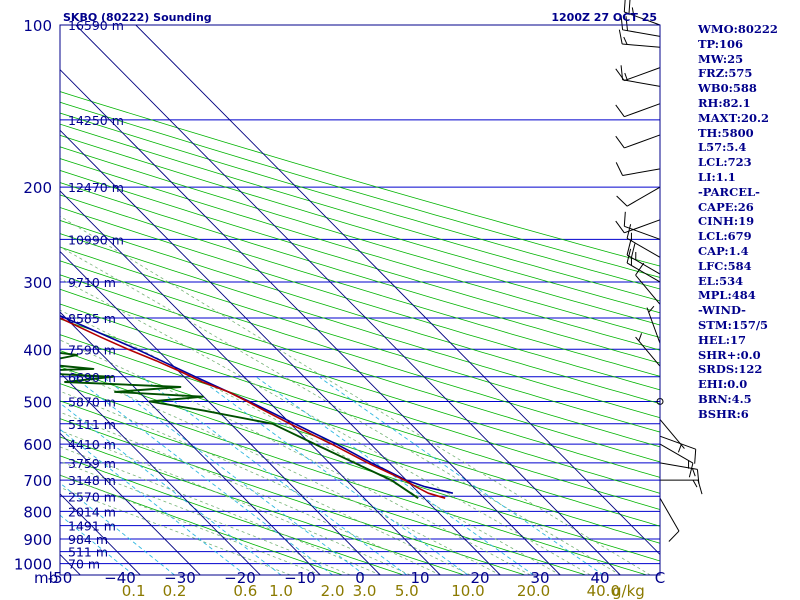 This screenshot has width=800, height=600. What do you see at coordinates (604, 17) in the screenshot?
I see `valid-time: 1200Z 27 OCT 25` at bounding box center [604, 17].